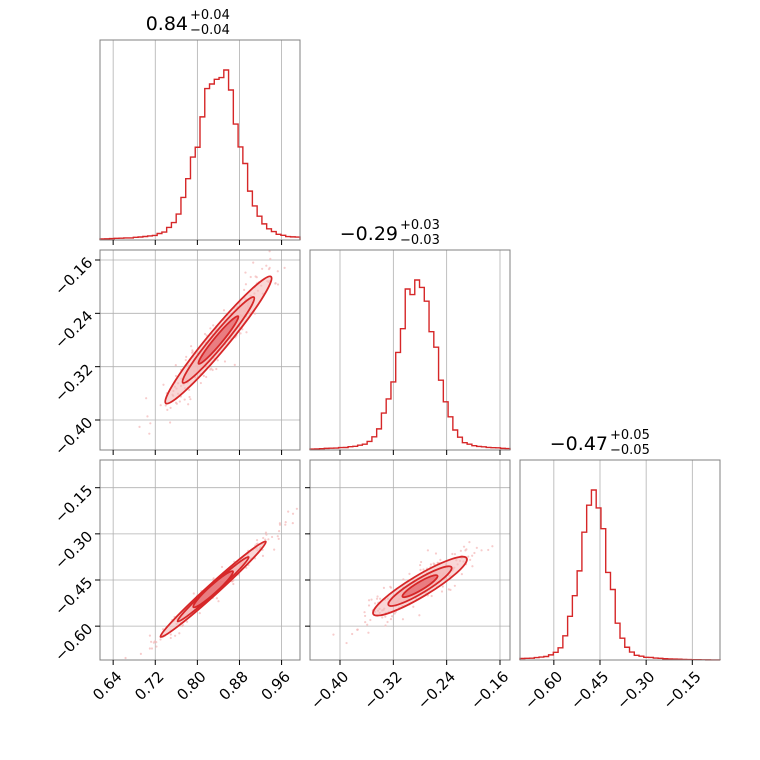 The image size is (760, 760). What do you see at coordinates (73, 329) in the screenshot?
I see `y-tick-label-1: −0.24` at bounding box center [73, 329].